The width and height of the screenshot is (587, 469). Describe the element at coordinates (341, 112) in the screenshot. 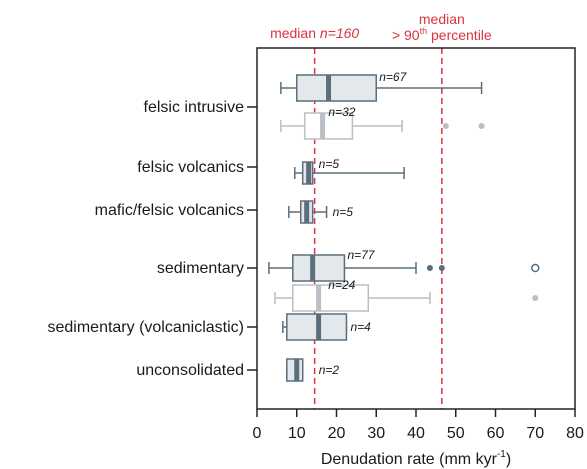

I see `n-label: n=32` at that location.